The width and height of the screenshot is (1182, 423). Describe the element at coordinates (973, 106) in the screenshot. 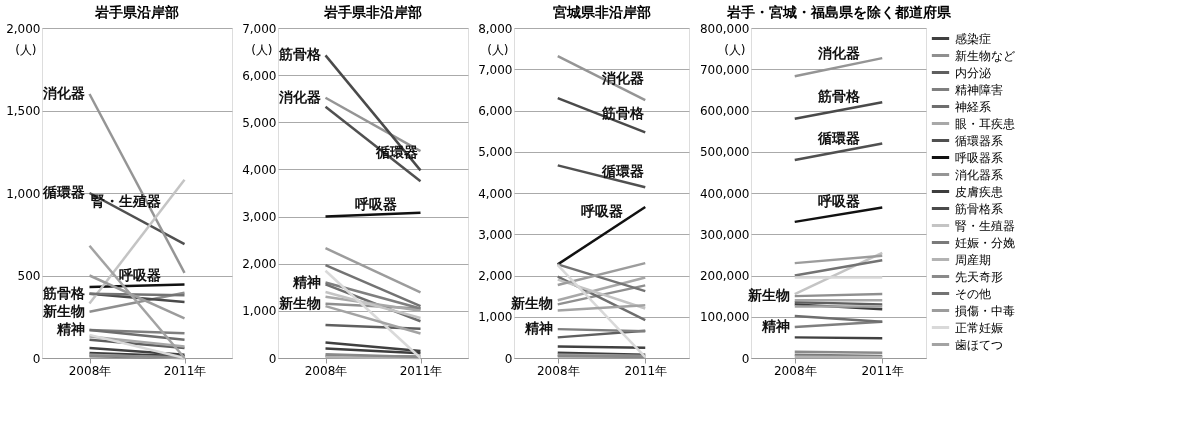

I see `legend-label: 神経系` at that location.